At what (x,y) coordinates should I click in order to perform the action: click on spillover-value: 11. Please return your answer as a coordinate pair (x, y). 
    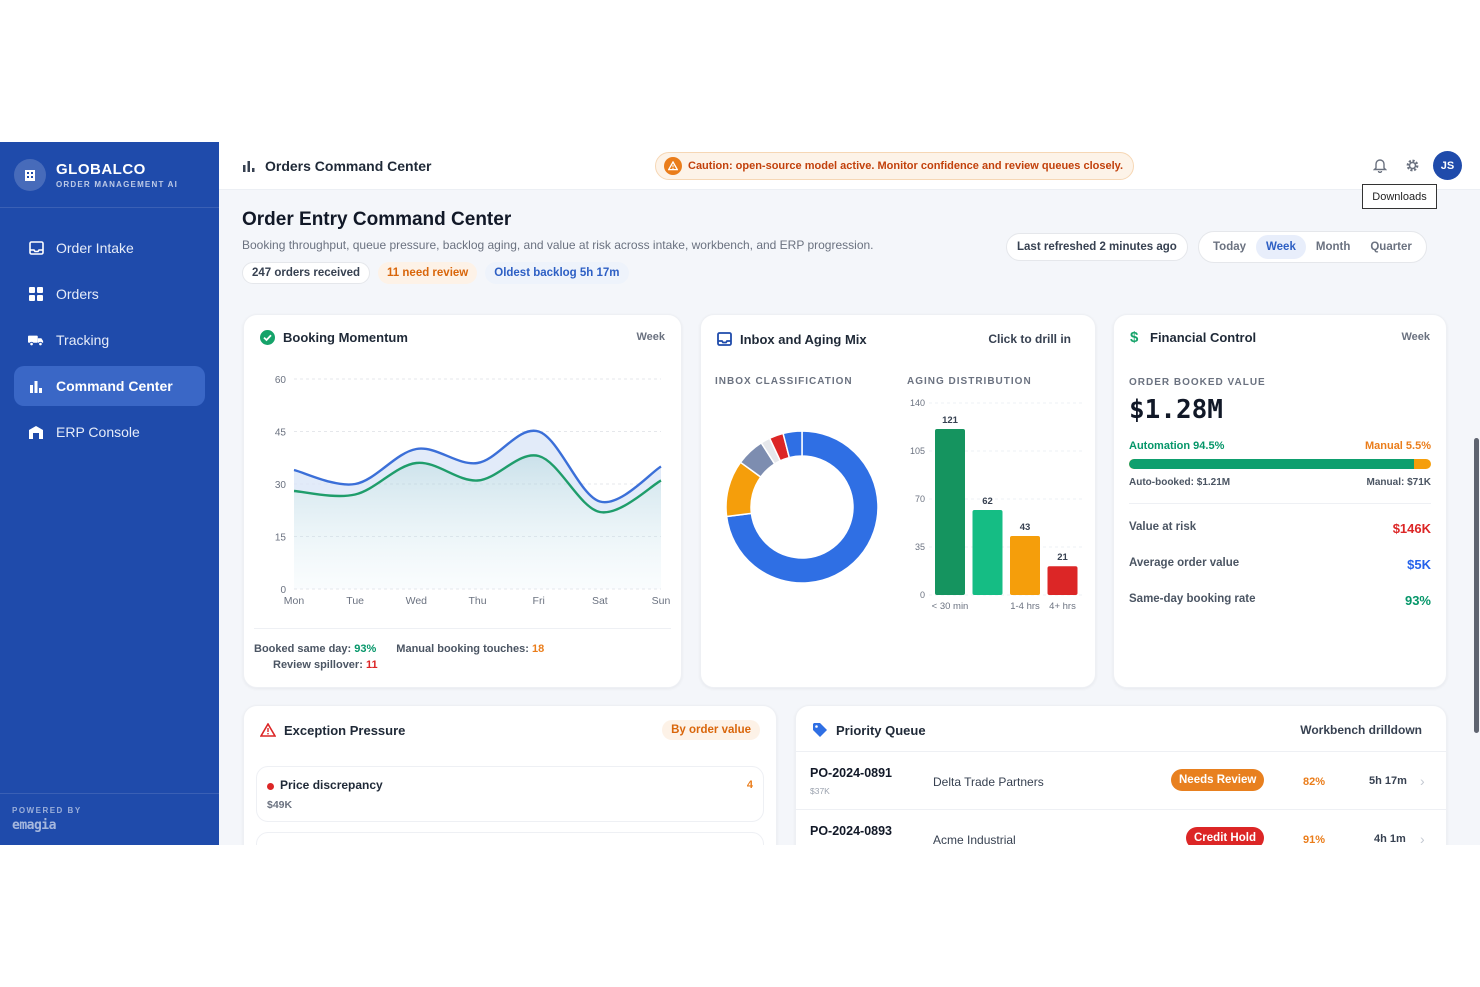
    Looking at the image, I should click on (371, 665).